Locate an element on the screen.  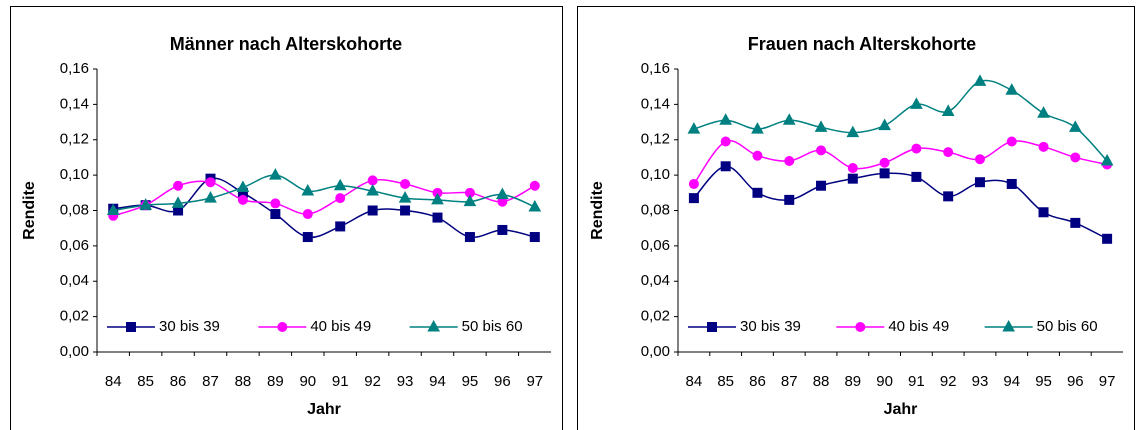
x-tick-label: 85 is located at coordinates (145, 381).